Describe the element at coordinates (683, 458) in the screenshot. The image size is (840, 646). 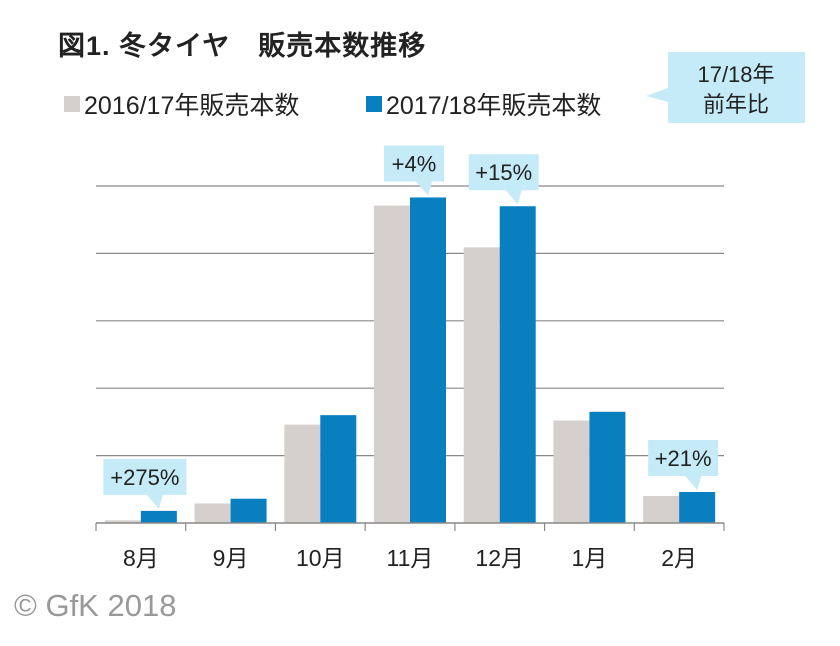
I see `yoy-callout-label: +21%` at that location.